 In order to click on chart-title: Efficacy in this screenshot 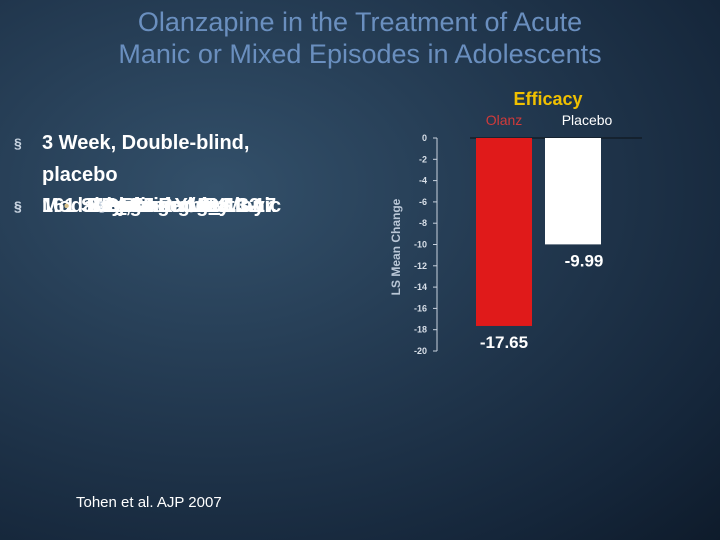, I will do `click(547, 99)`.